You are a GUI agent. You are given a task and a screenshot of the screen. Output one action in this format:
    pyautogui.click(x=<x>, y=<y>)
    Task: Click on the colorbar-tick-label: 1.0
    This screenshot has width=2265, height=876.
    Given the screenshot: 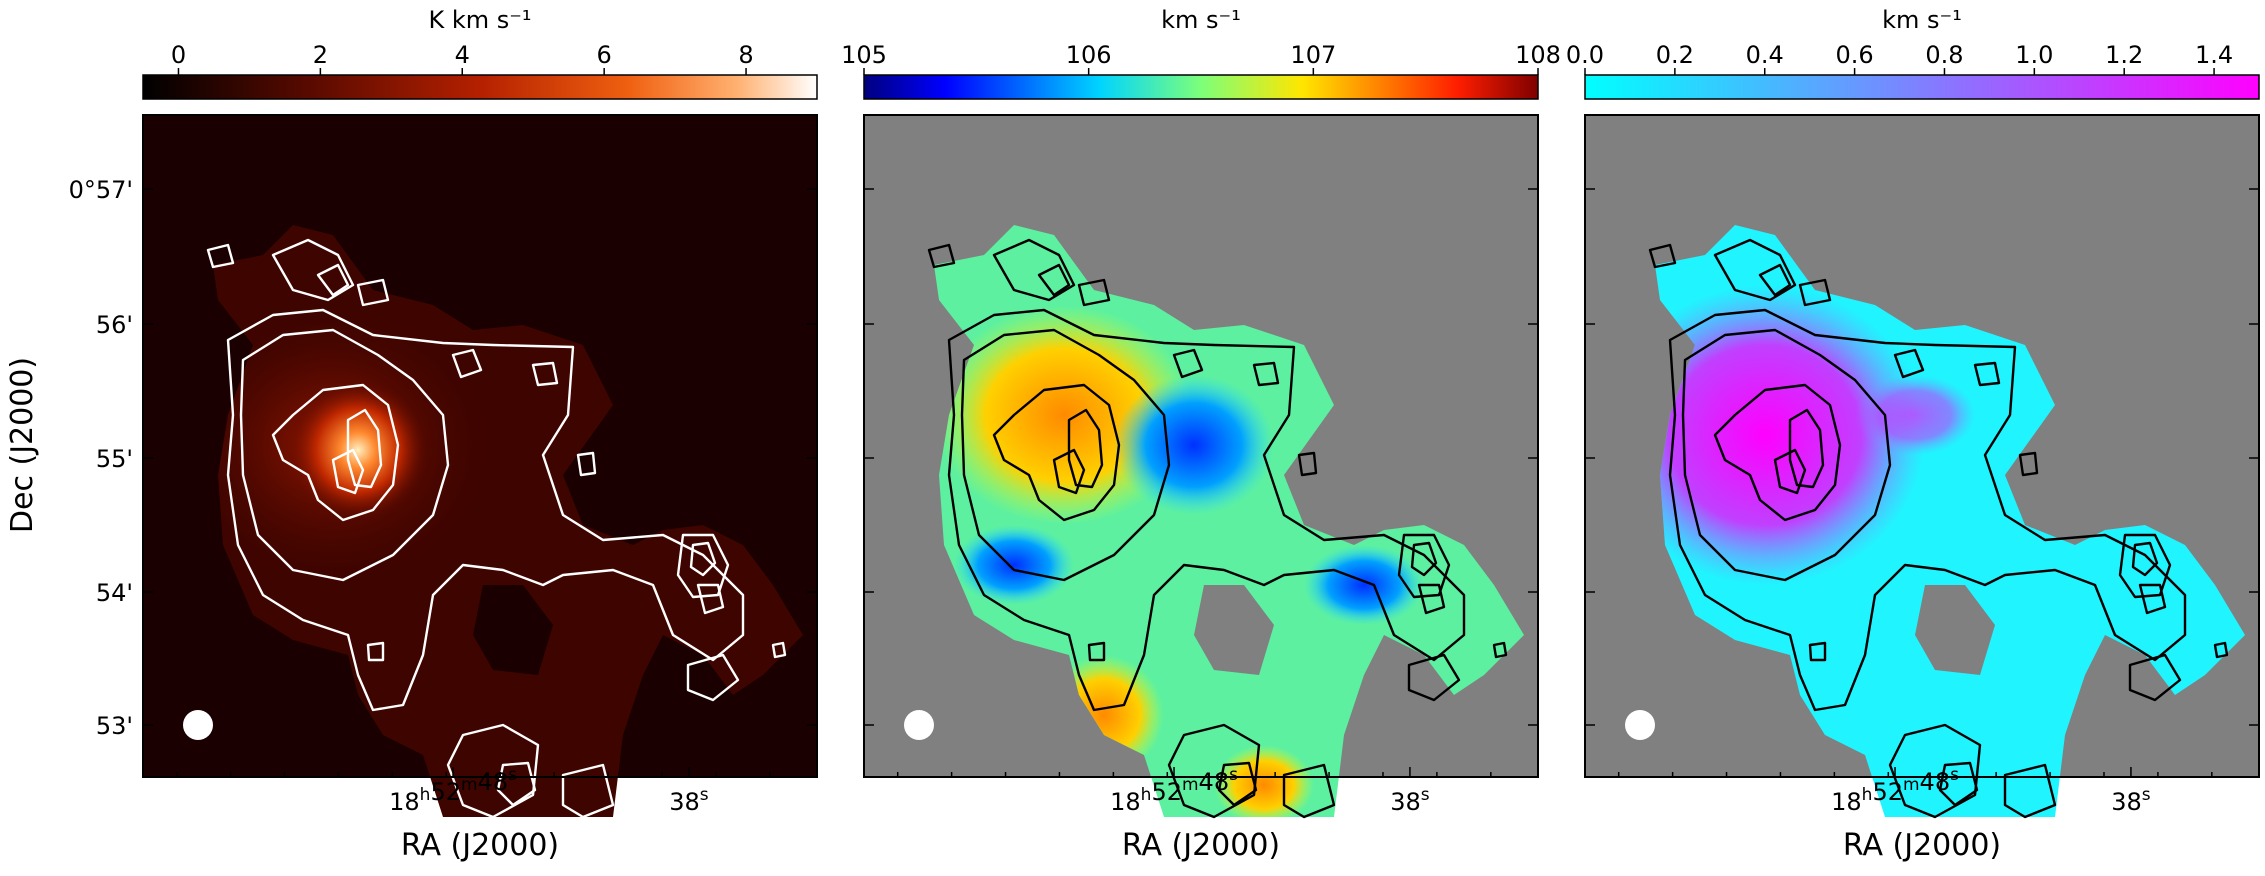 What is the action you would take?
    pyautogui.click(x=2034, y=55)
    